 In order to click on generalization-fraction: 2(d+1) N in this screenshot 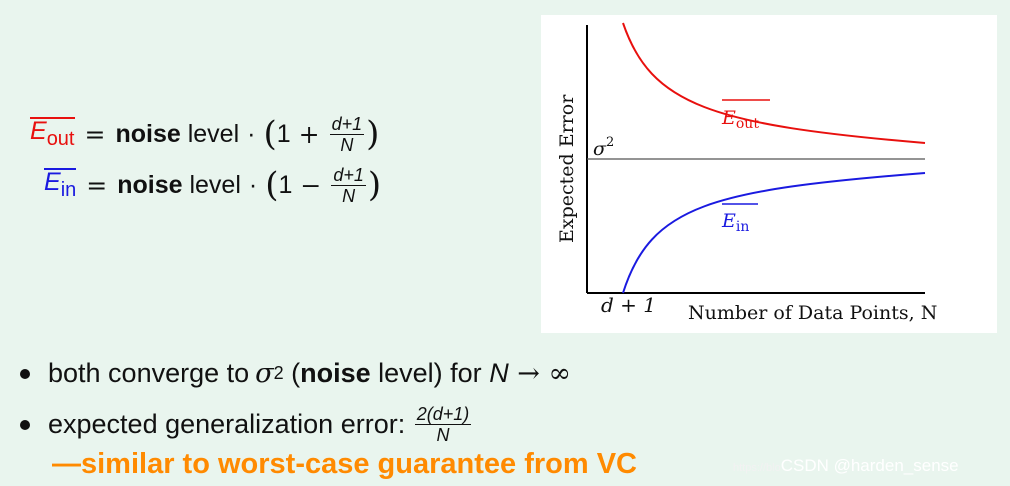, I will do `click(443, 424)`.